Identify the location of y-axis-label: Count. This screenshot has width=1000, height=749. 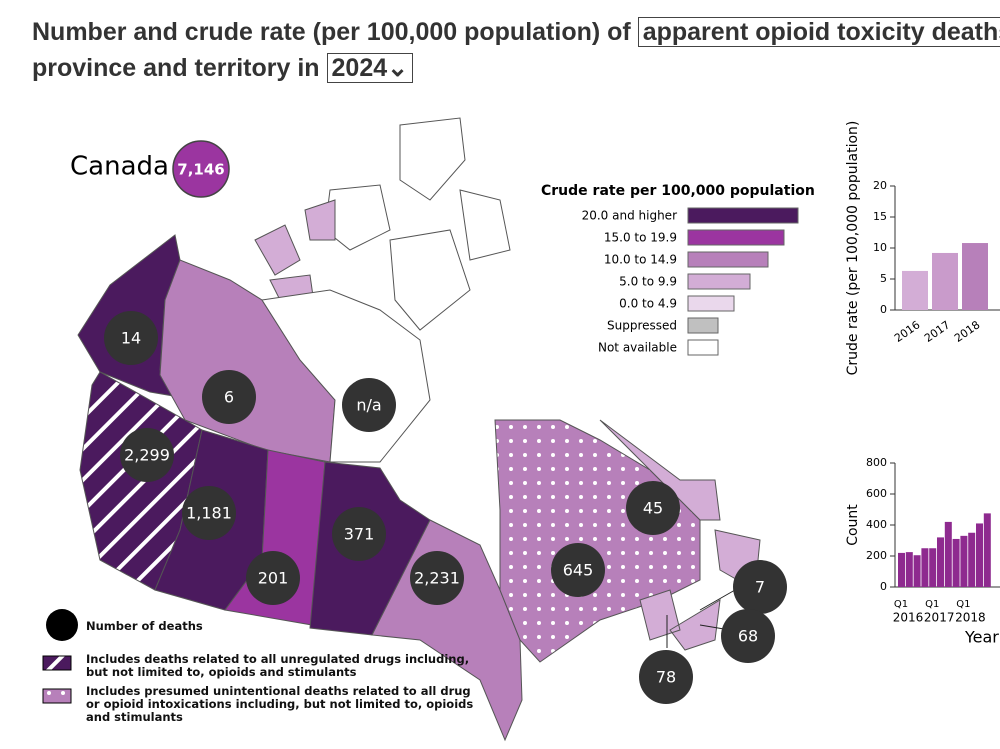
(853, 525).